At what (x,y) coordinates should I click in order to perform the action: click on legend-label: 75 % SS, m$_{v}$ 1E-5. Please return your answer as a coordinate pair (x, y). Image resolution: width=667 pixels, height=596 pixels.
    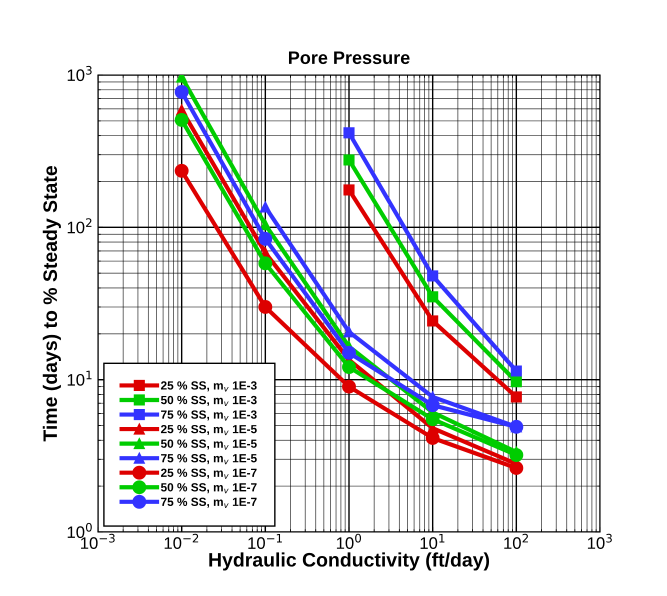
    Looking at the image, I should click on (209, 459).